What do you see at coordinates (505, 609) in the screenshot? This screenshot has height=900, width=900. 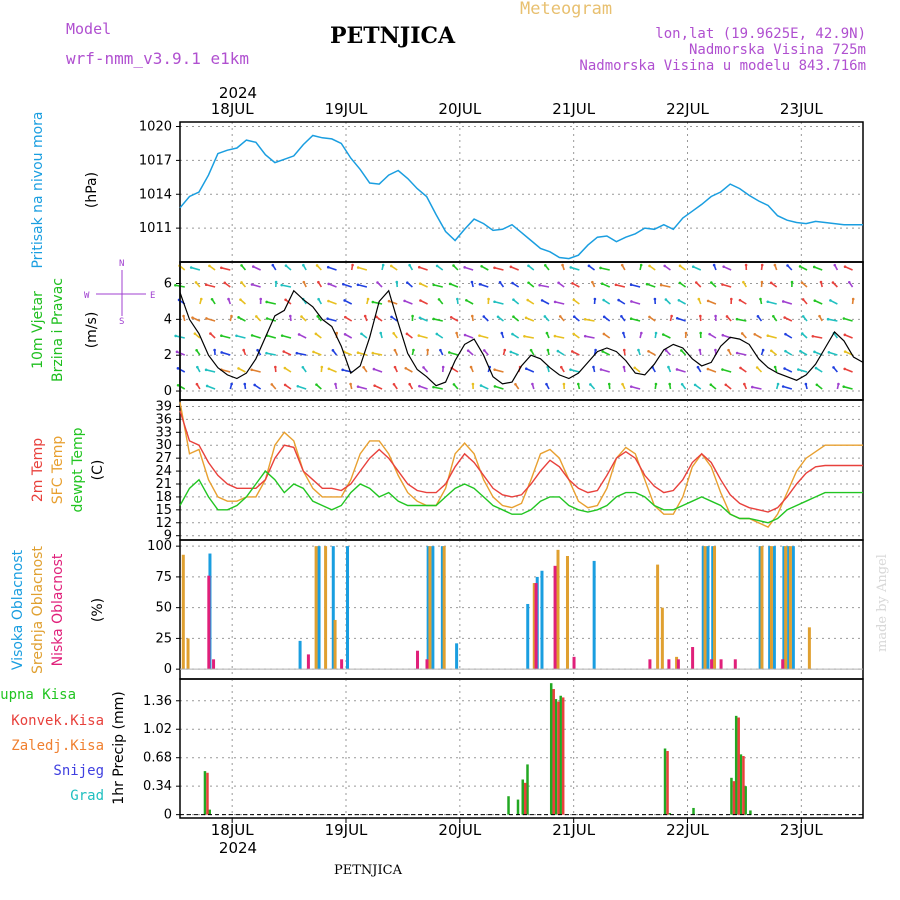 I see `cloud-panel: 0 25 50 75 100` at bounding box center [505, 609].